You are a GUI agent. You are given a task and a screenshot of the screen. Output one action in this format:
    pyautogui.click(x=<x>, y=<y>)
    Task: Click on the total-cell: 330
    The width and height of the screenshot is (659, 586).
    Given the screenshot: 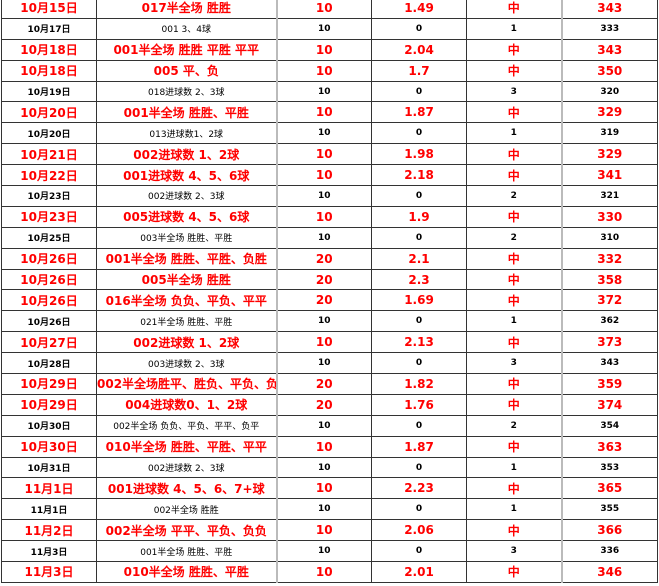 What is the action you would take?
    pyautogui.click(x=609, y=216)
    